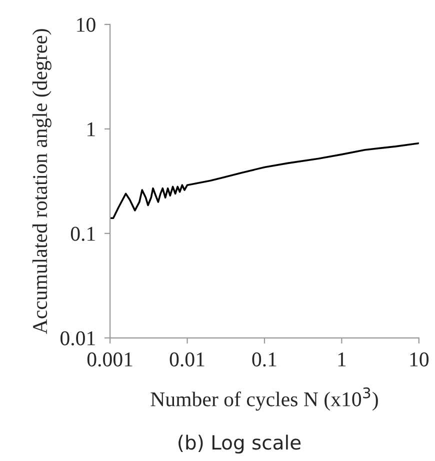 The height and width of the screenshot is (461, 435). I want to click on x-tick-label: 10, so click(419, 359).